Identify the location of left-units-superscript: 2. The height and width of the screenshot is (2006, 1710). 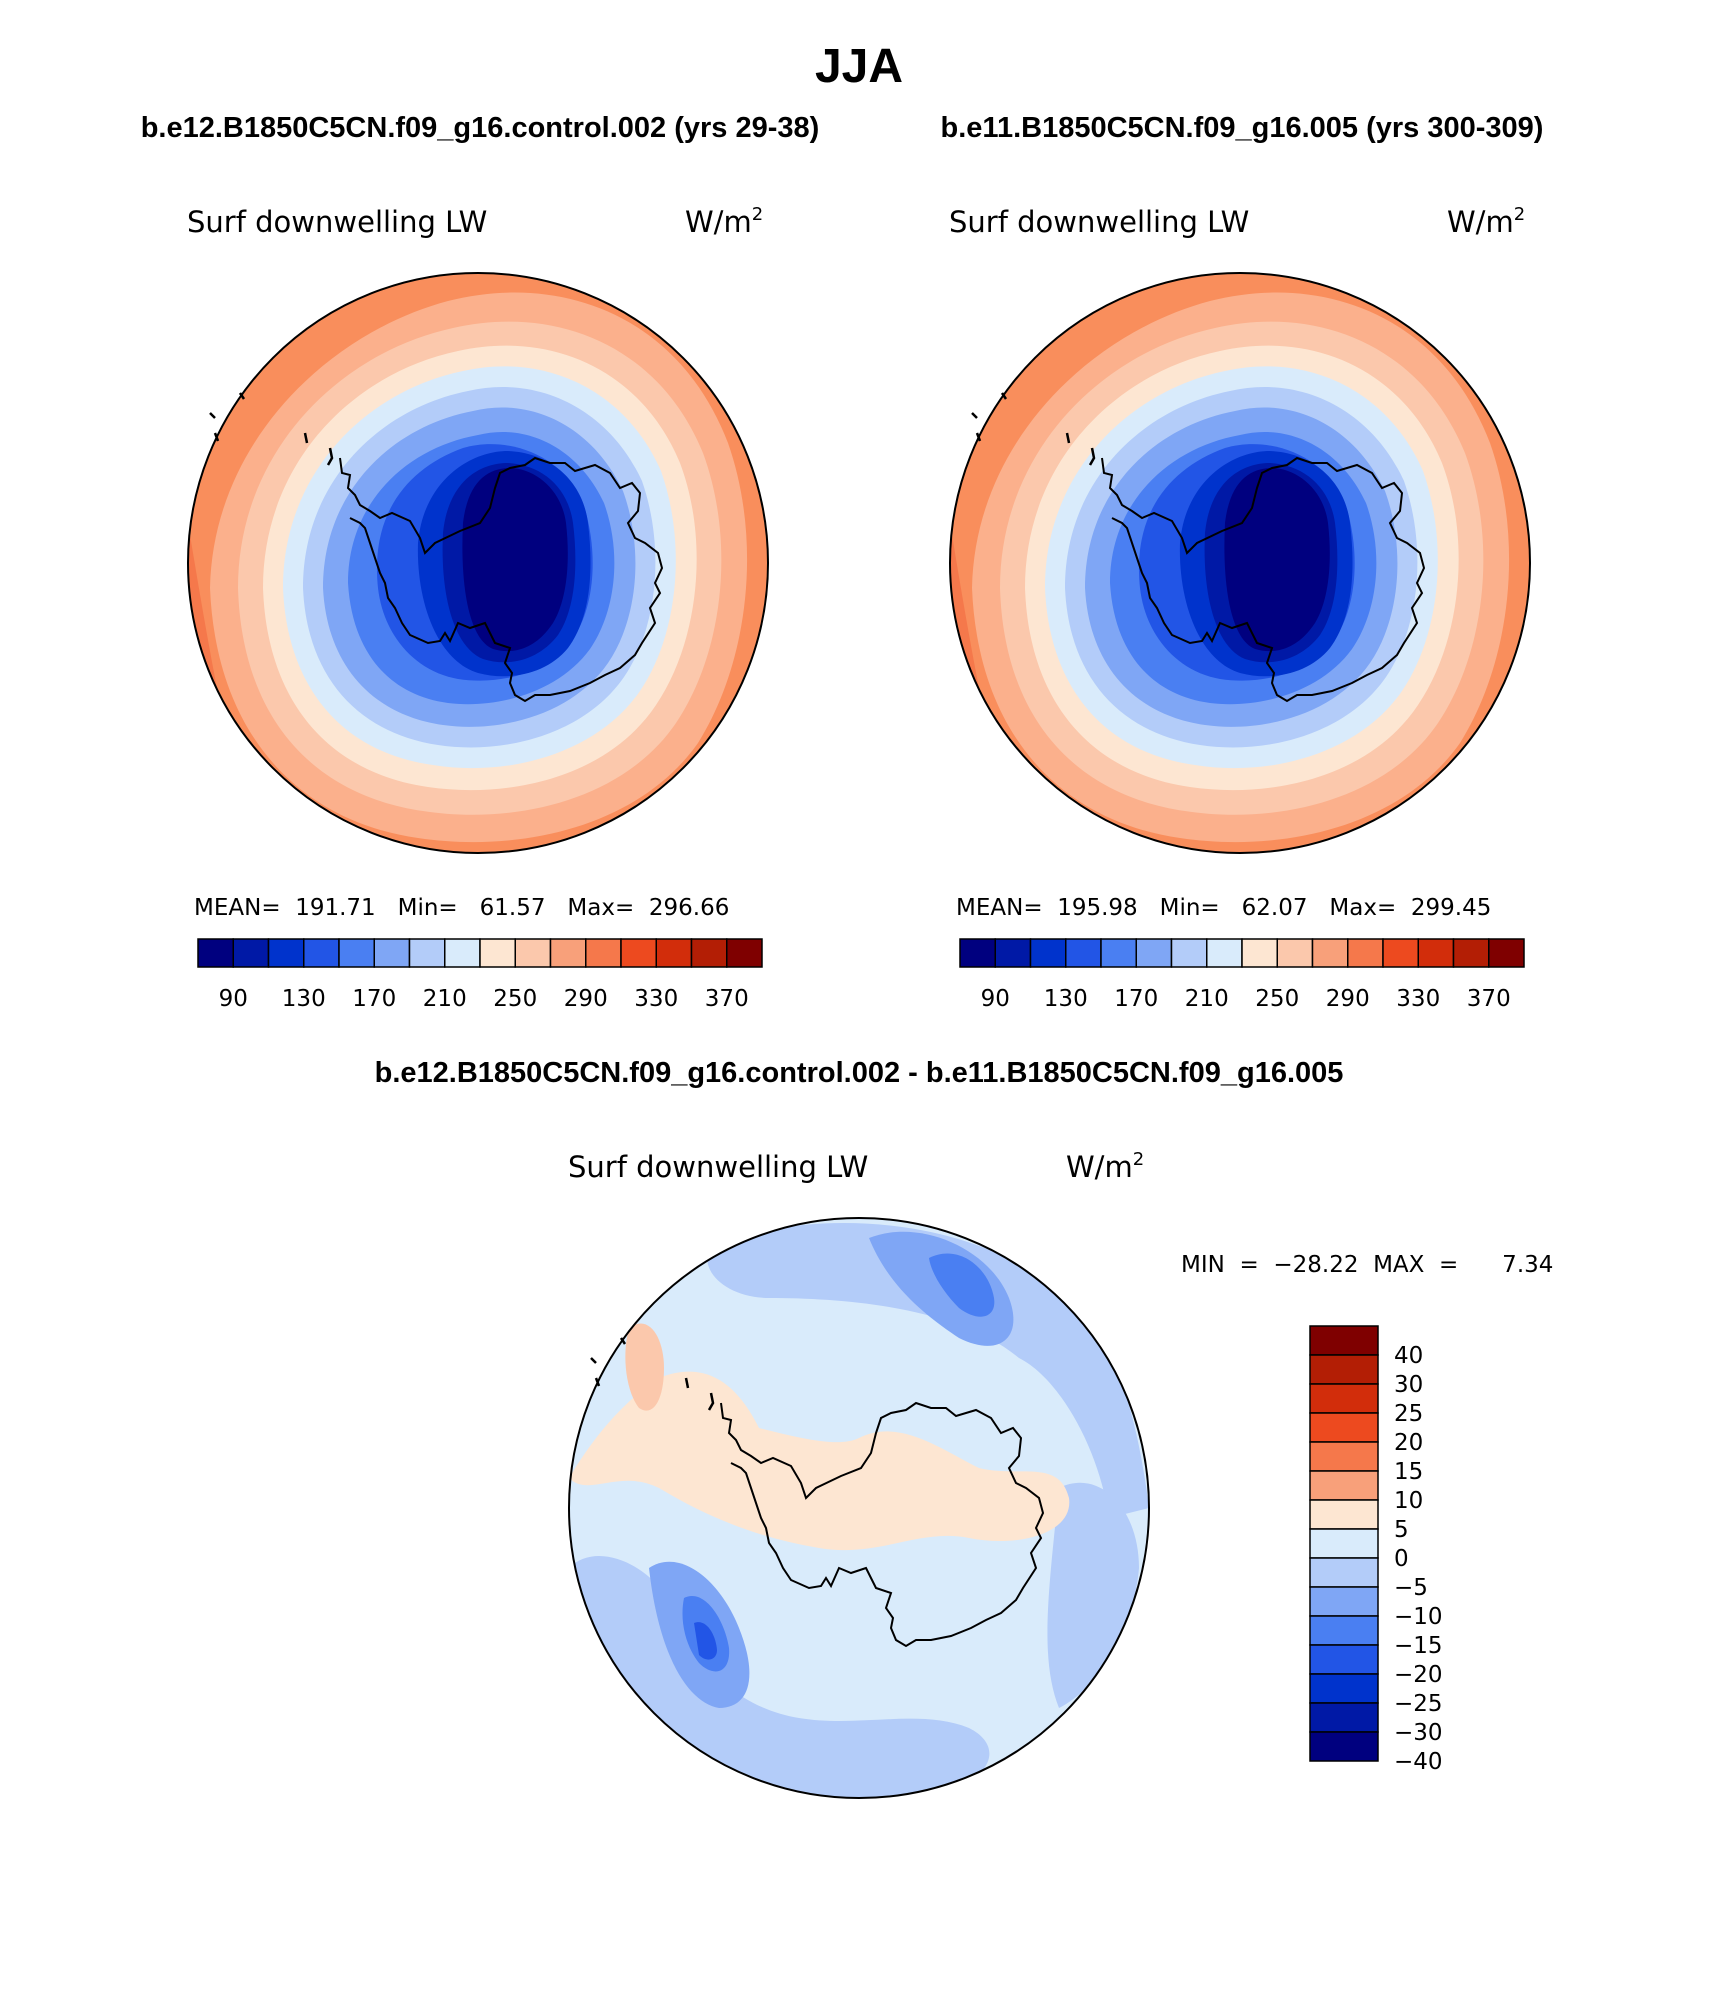
(757, 214).